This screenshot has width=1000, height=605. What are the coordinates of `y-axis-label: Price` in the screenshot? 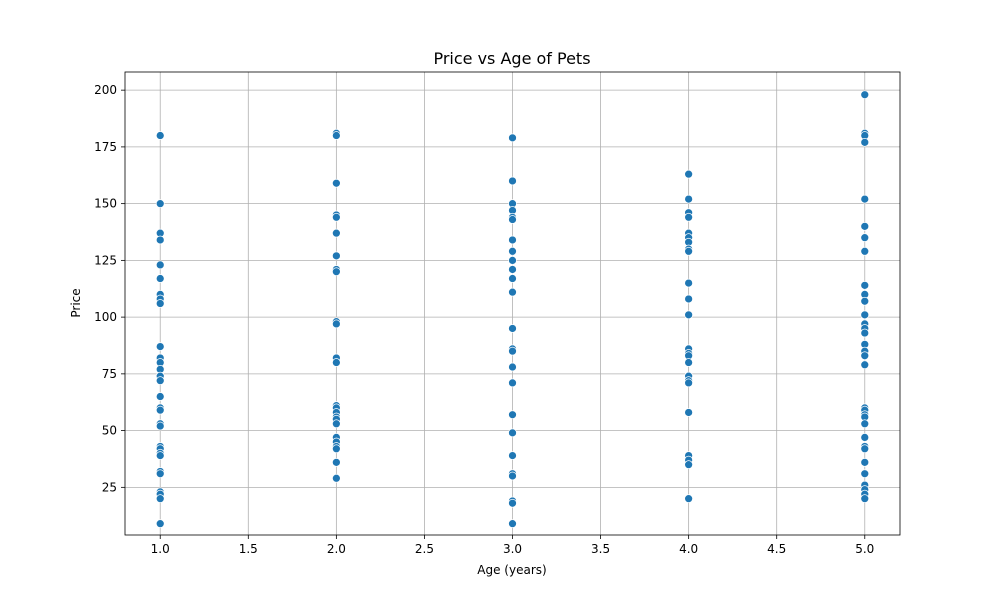 It's located at (76, 302).